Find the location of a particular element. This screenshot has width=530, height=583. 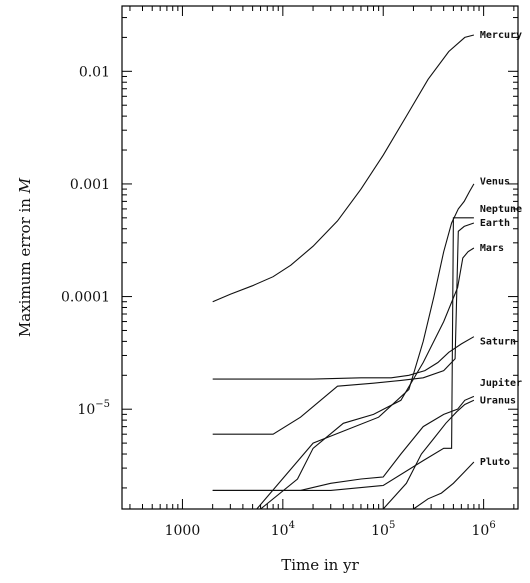

series-line-jupiter is located at coordinates (343, 443).